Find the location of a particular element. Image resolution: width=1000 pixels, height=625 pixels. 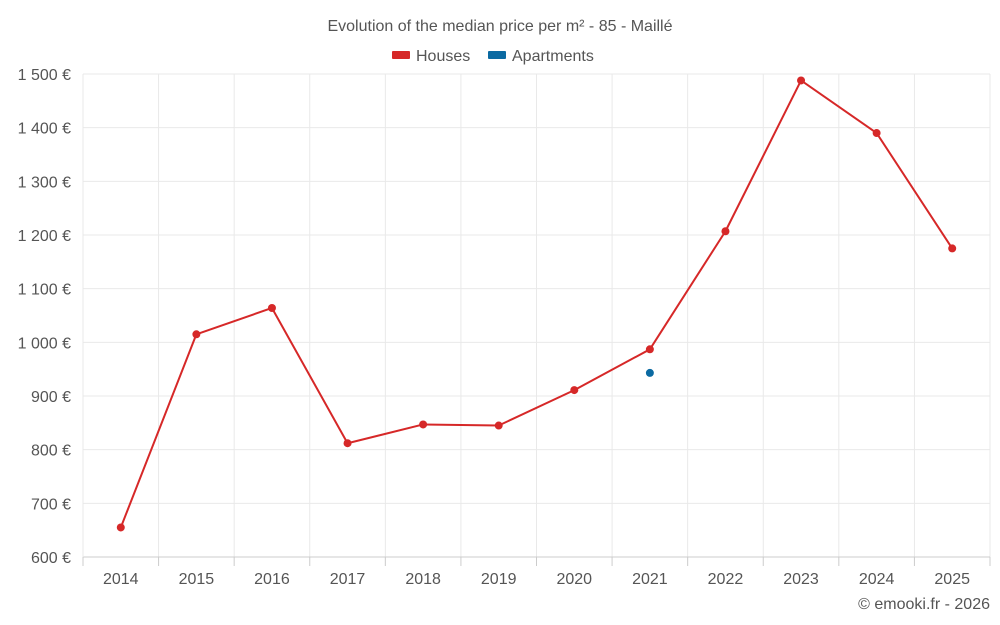

x-tick-label: 2015 is located at coordinates (197, 579).